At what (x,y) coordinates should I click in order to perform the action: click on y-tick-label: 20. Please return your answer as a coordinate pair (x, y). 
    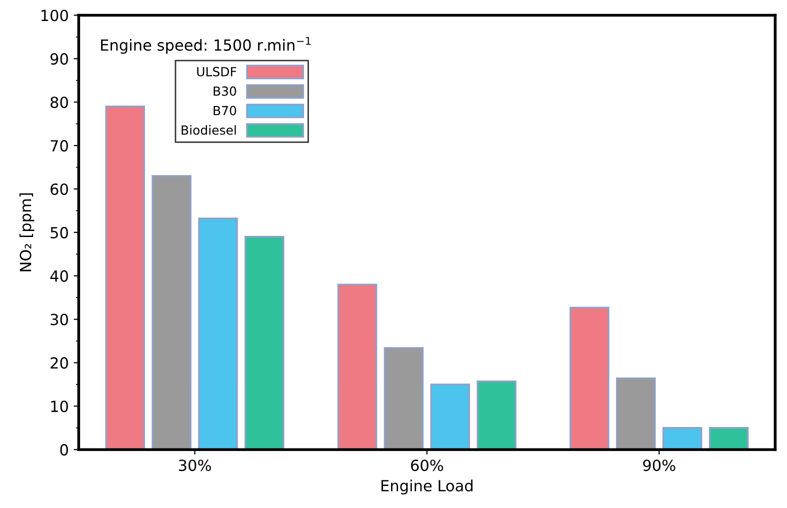
    Looking at the image, I should click on (59, 363).